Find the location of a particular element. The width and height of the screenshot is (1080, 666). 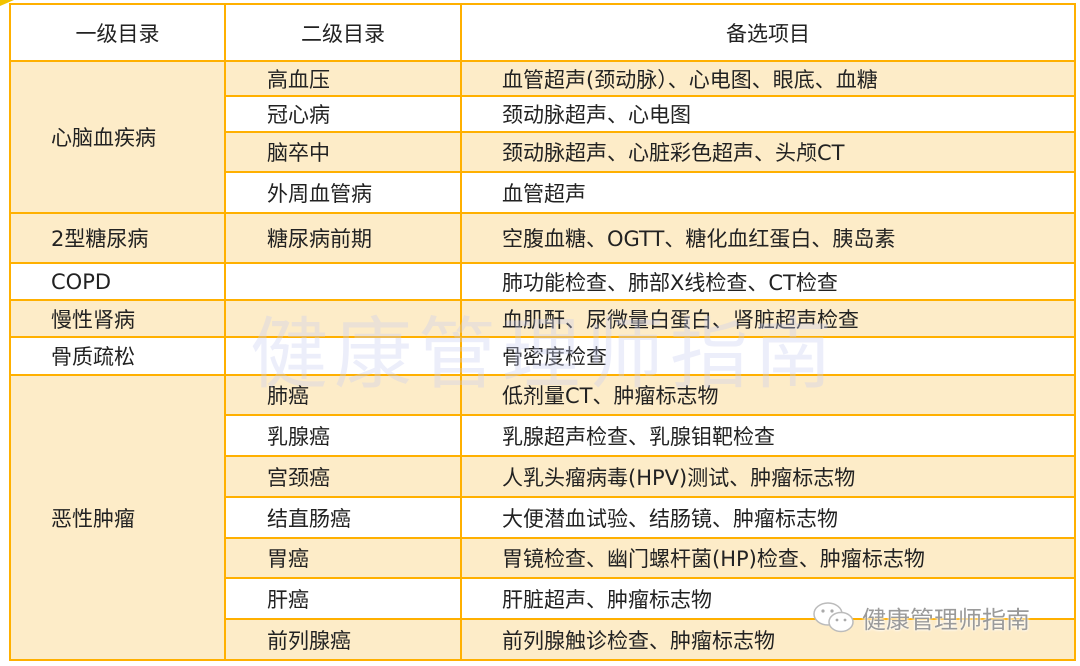

secondary-category-cell: 高血压 is located at coordinates (343, 78).